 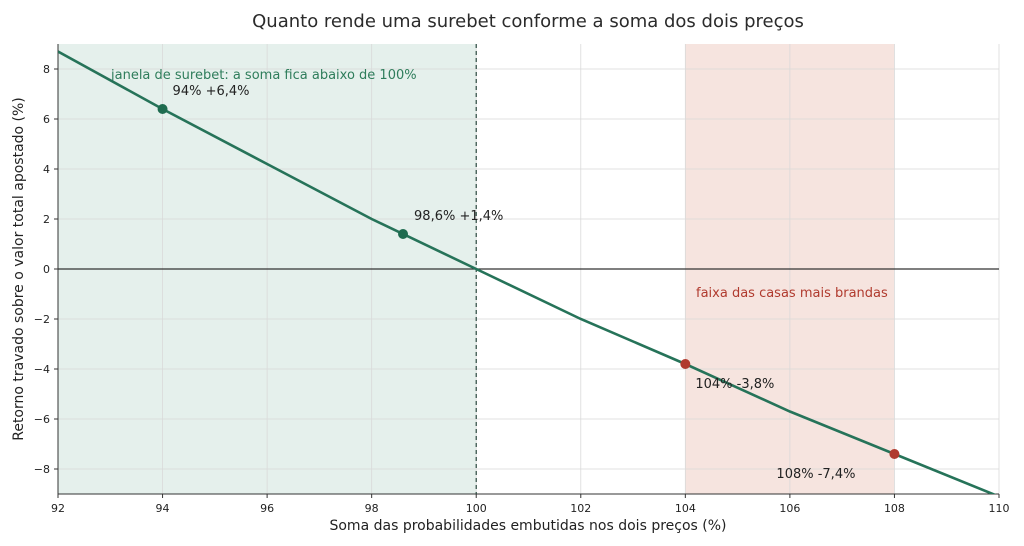 I want to click on y-tick-label-7: 6, so click(x=46, y=119).